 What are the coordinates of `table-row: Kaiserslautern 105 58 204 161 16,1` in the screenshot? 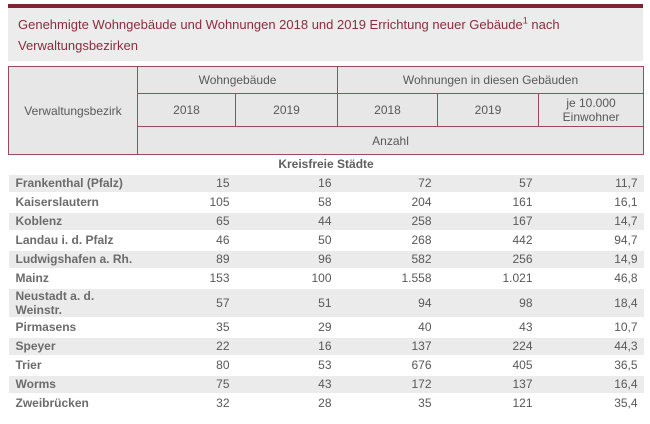 It's located at (326, 202).